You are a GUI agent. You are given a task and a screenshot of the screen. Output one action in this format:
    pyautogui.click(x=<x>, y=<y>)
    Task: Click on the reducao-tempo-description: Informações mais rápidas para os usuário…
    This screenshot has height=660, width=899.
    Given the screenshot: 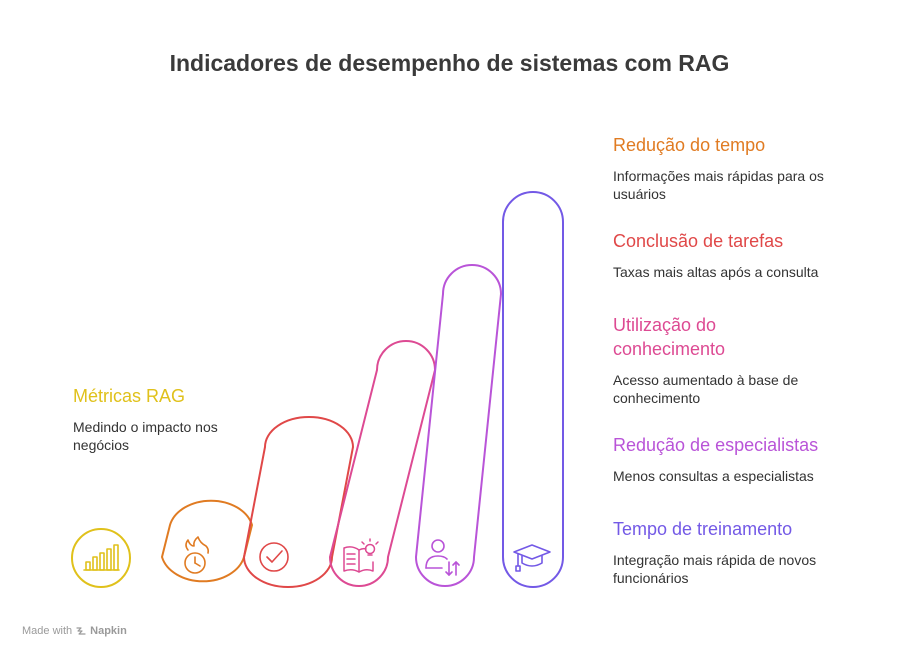 What is the action you would take?
    pyautogui.click(x=718, y=185)
    